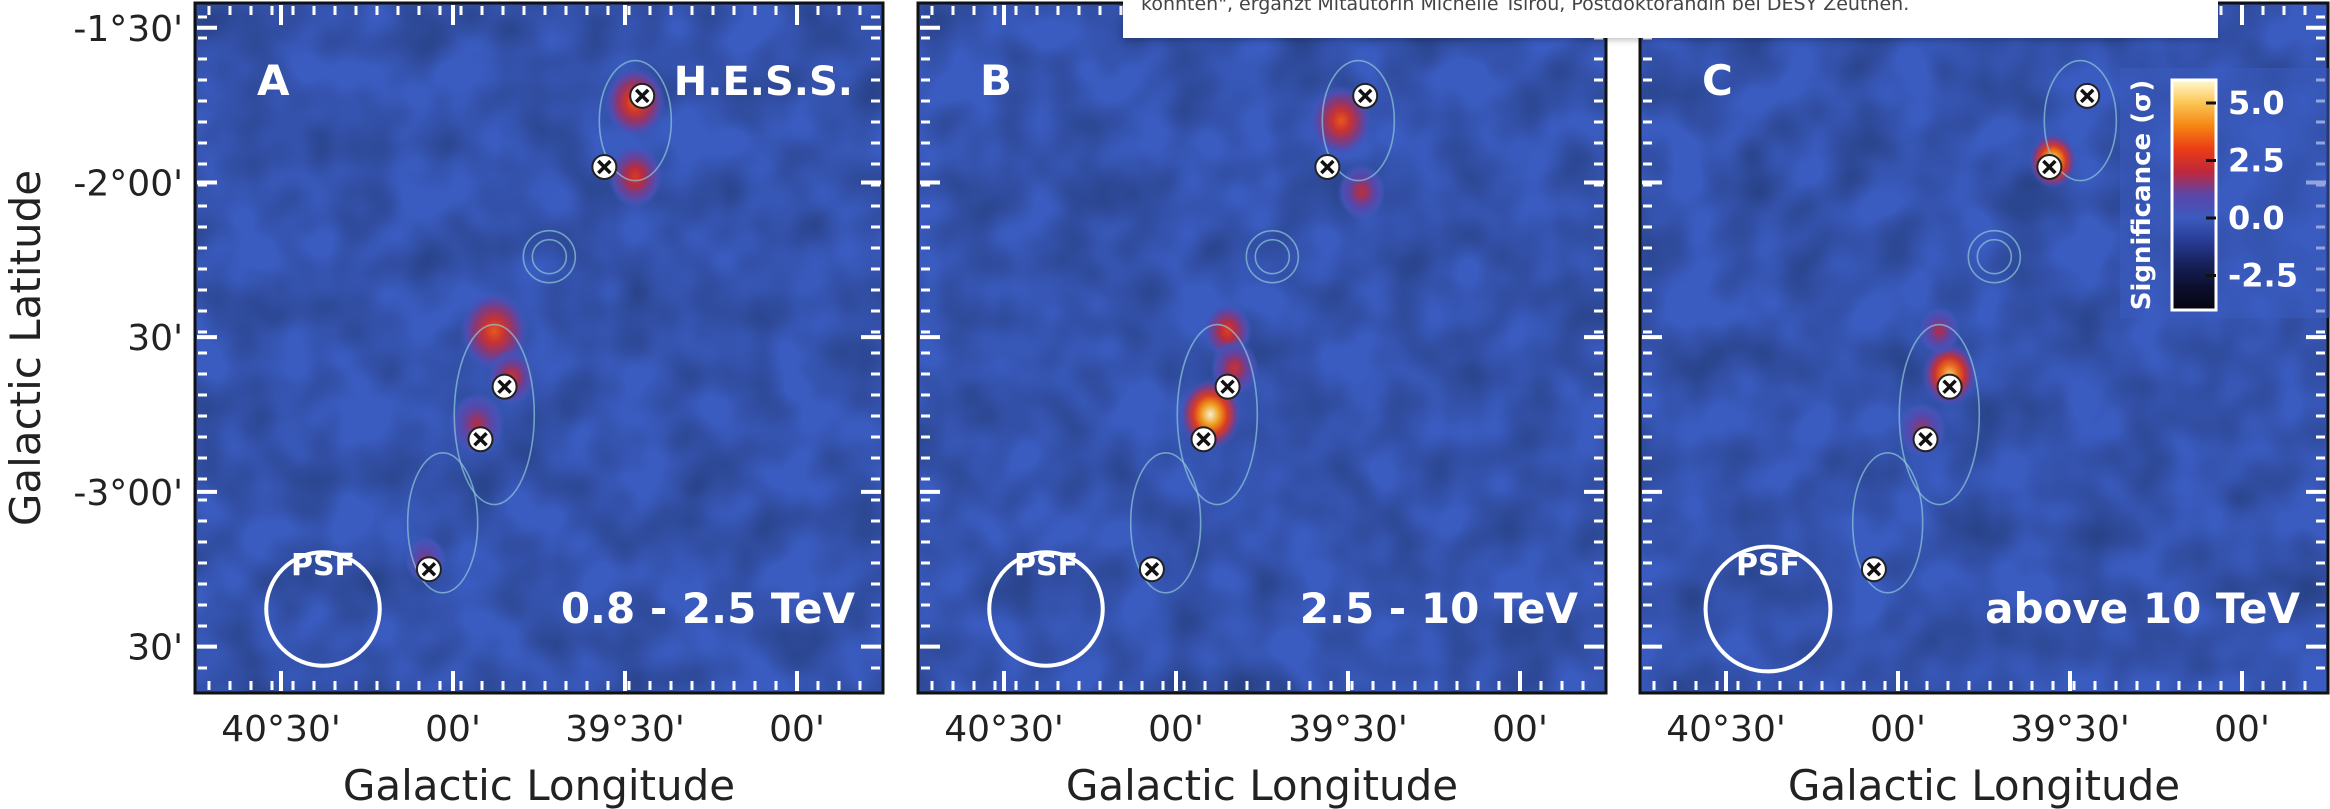  Describe the element at coordinates (2142, 608) in the screenshot. I see `energy-range-label: above 10 TeV` at that location.